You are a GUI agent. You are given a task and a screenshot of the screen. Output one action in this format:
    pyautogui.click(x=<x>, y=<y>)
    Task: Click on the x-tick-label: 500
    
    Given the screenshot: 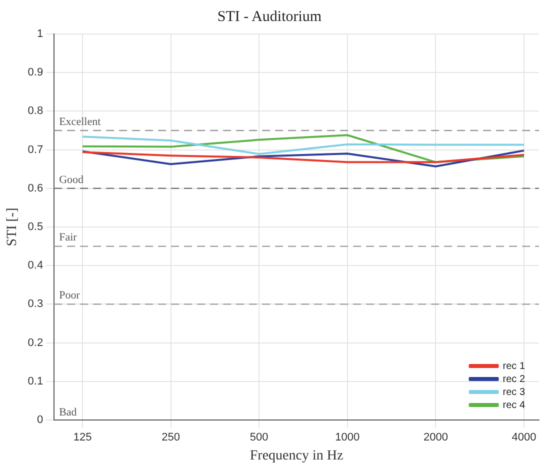 What is the action you would take?
    pyautogui.click(x=259, y=438)
    